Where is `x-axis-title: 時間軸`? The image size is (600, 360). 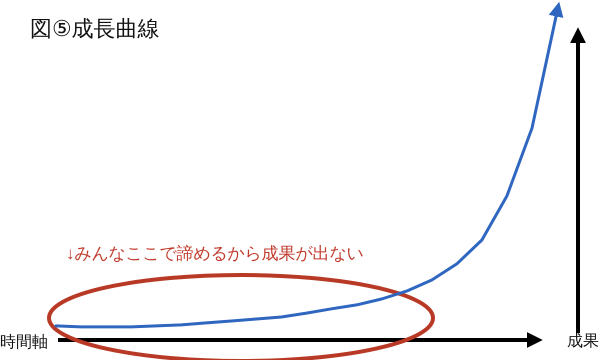 x-axis-title: 時間軸 is located at coordinates (24, 342).